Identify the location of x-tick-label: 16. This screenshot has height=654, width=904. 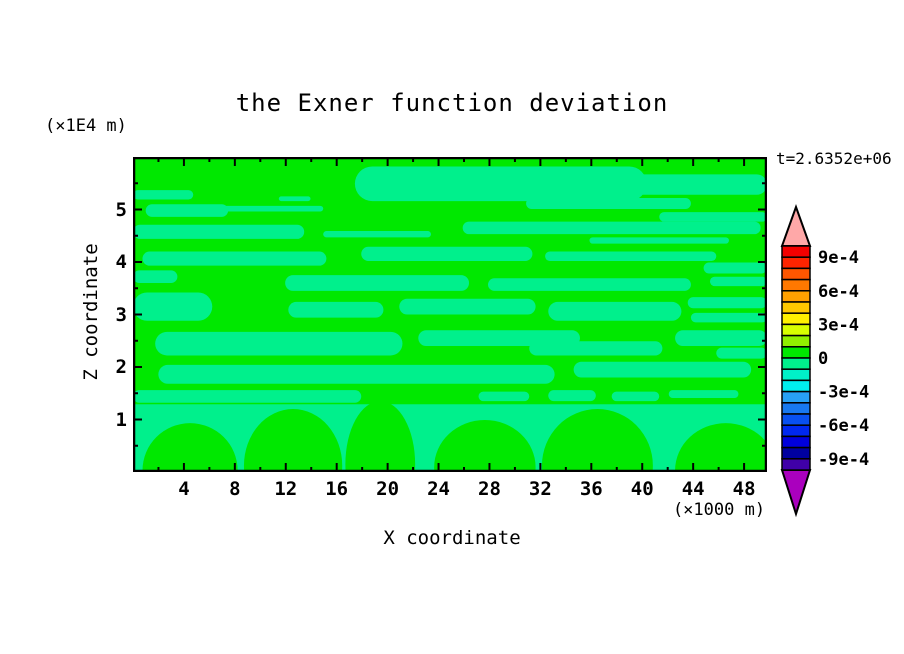
(337, 489).